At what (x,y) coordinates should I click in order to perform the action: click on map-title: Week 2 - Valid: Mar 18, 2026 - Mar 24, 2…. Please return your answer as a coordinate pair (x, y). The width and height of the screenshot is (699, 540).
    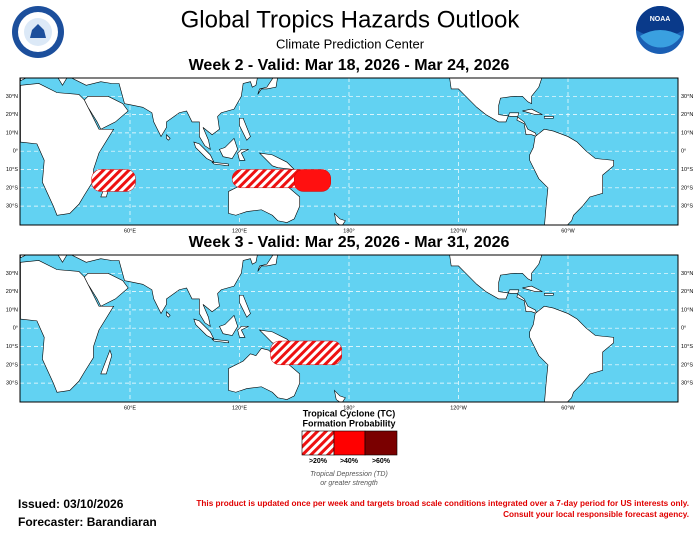
    Looking at the image, I should click on (349, 65).